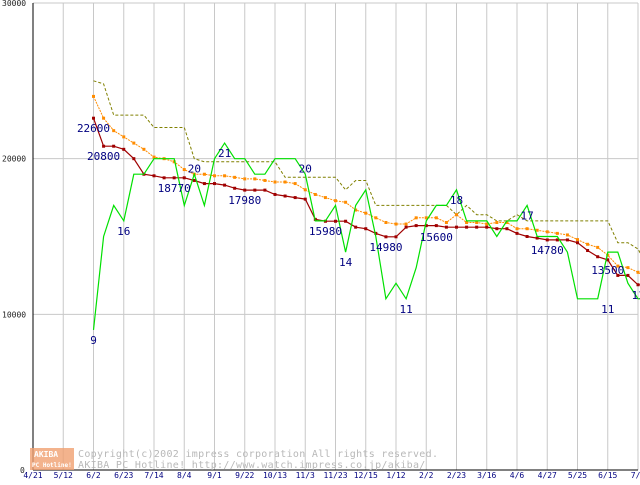 This screenshot has height=485, width=640. I want to click on x-tick-label: 6/23, so click(123, 475).